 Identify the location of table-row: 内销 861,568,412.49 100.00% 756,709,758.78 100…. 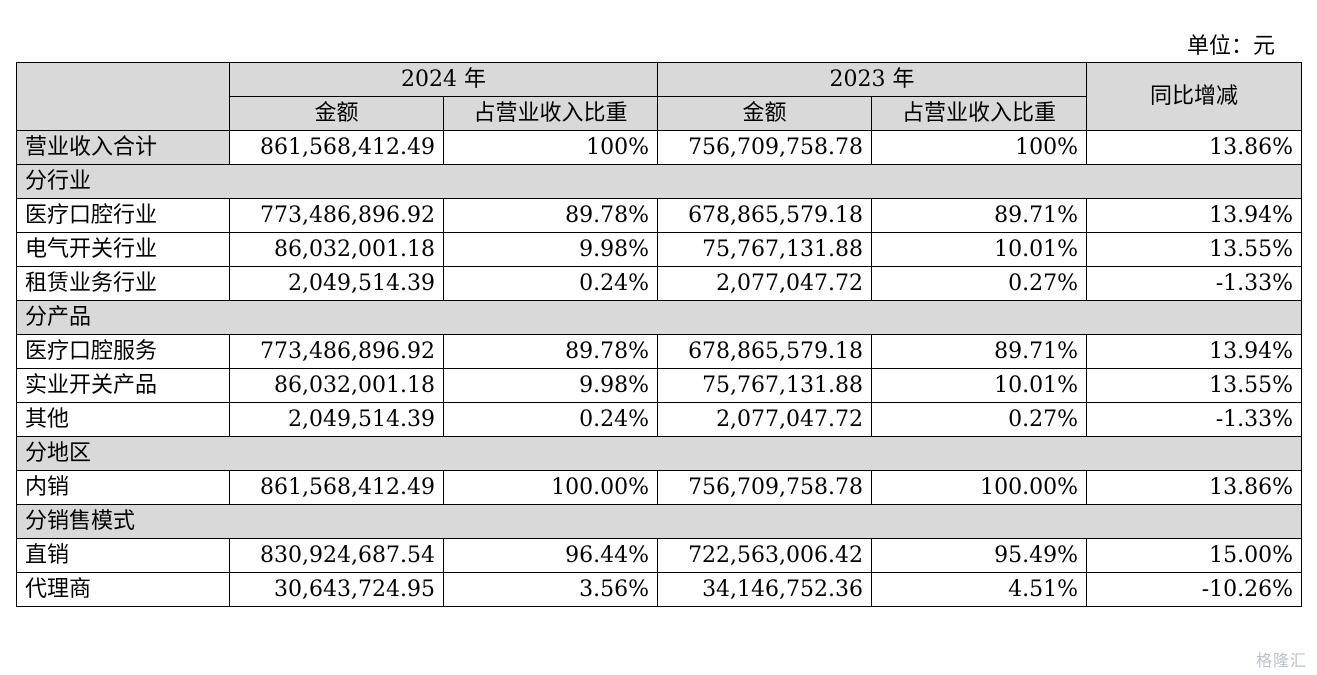
(659, 487).